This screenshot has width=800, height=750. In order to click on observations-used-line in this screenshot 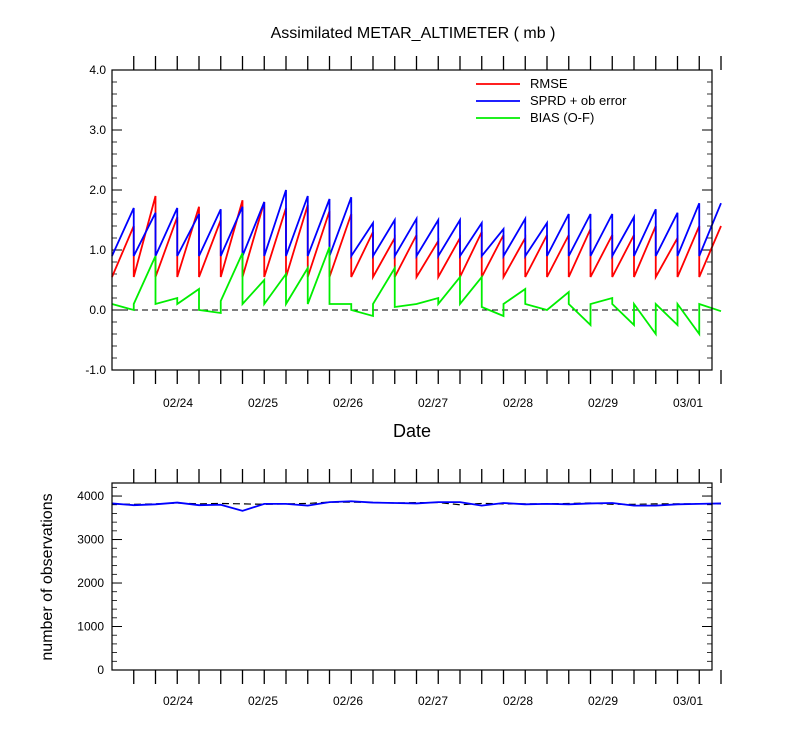, I will do `click(416, 506)`.